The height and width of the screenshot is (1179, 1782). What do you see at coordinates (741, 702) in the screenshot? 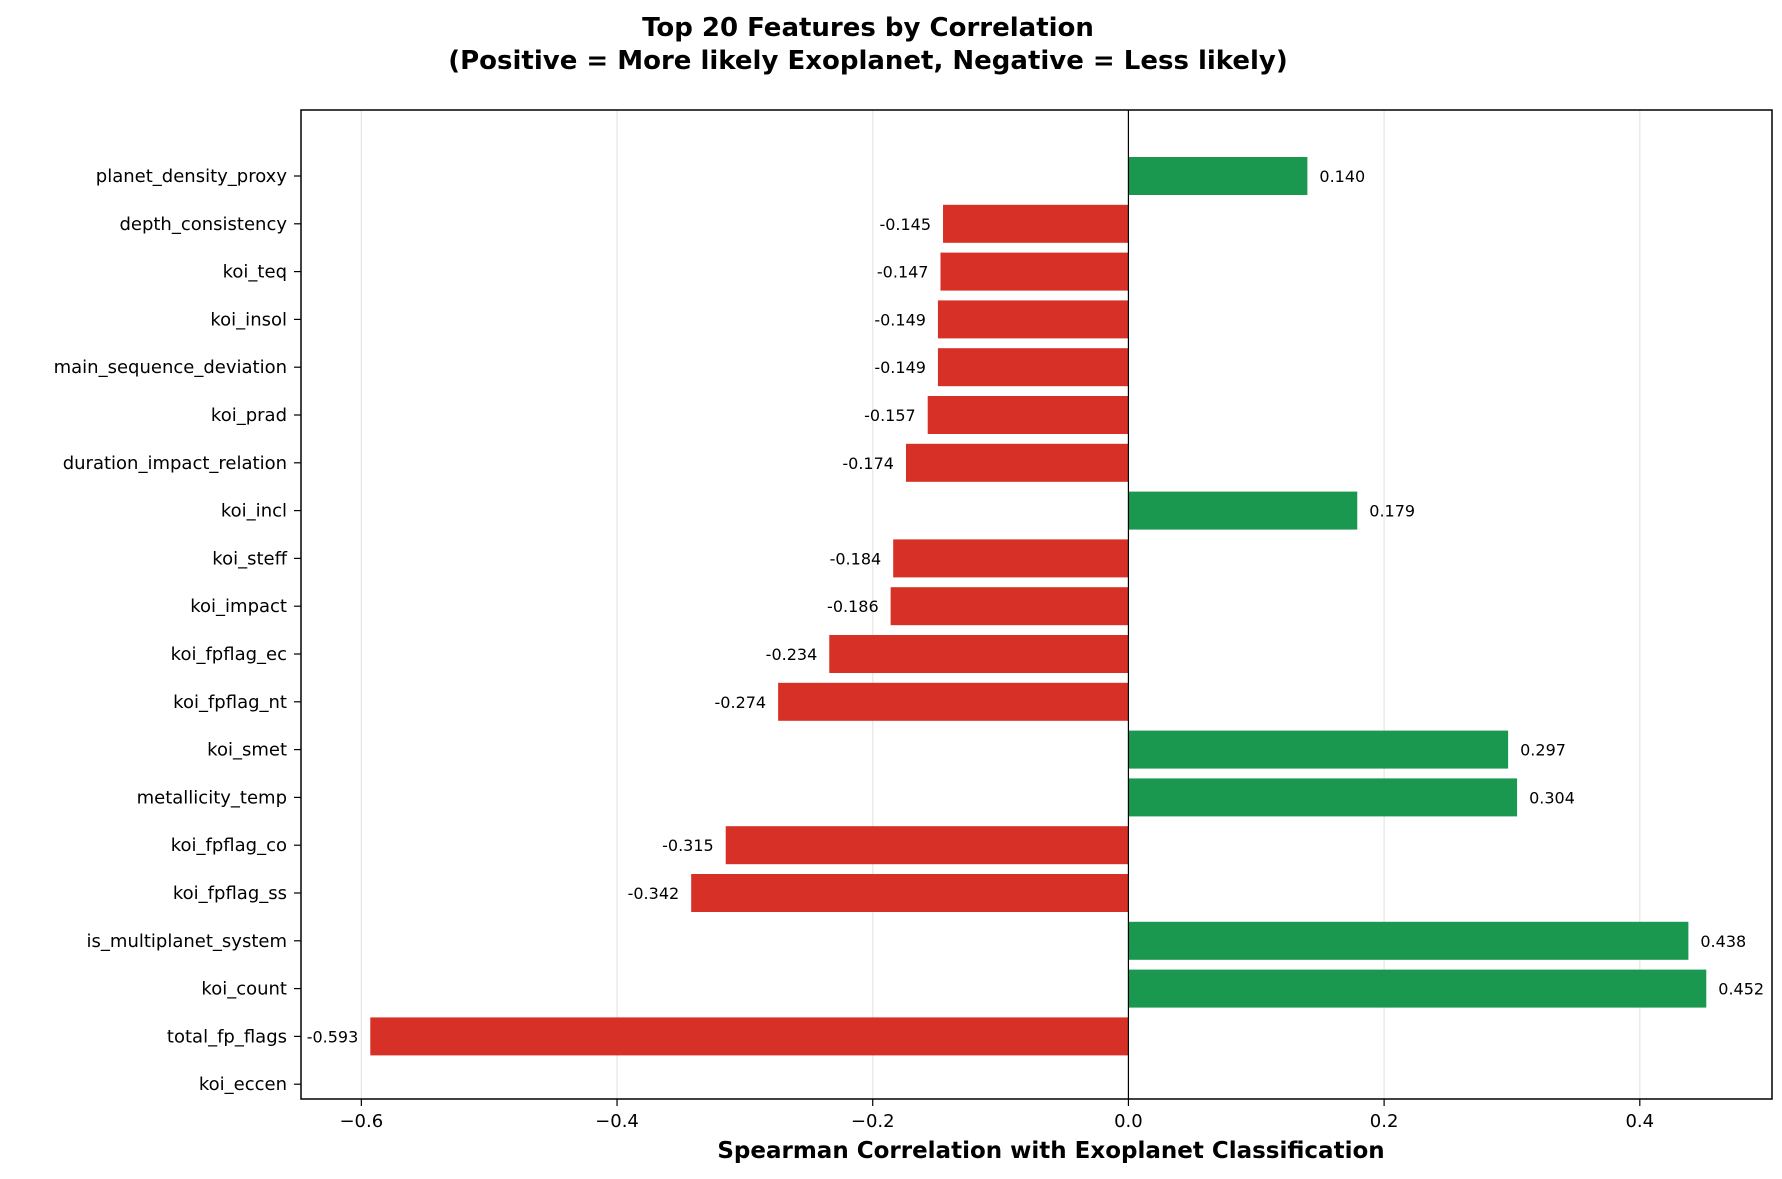
I see `bar-value-label: -0.274` at bounding box center [741, 702].